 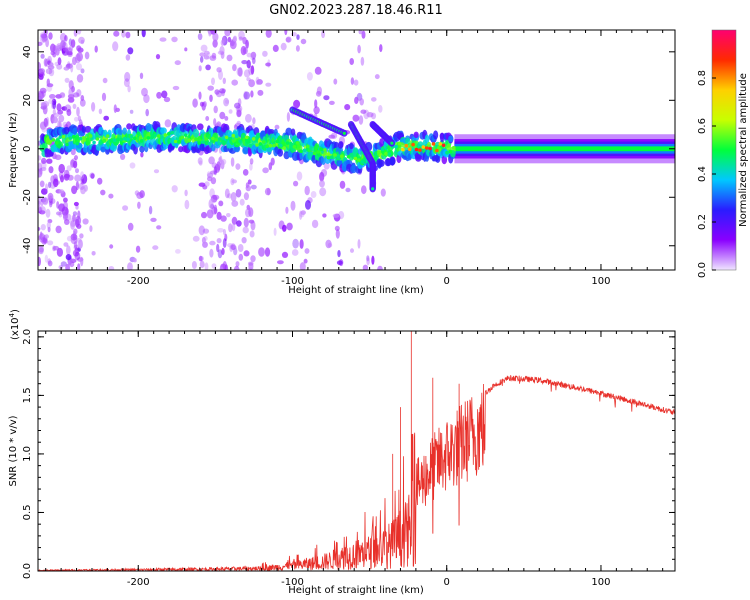 I want to click on y-tick-label: 1.5, so click(x=27, y=395).